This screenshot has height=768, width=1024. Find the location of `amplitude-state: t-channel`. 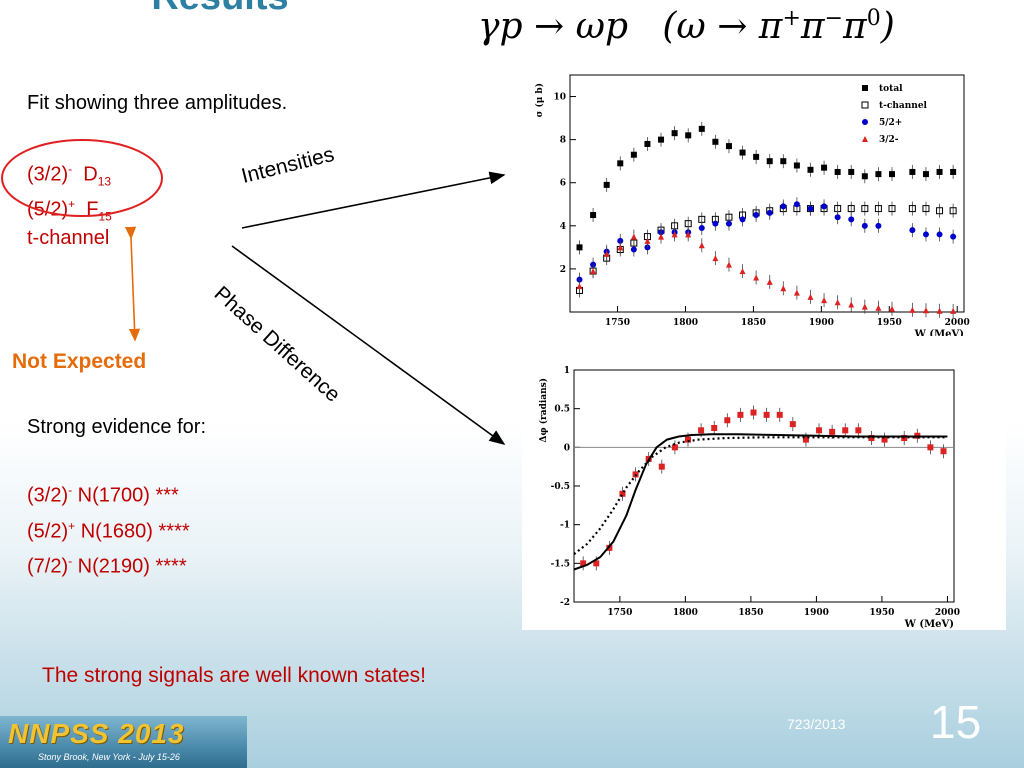

amplitude-state: t-channel is located at coordinates (68, 238).